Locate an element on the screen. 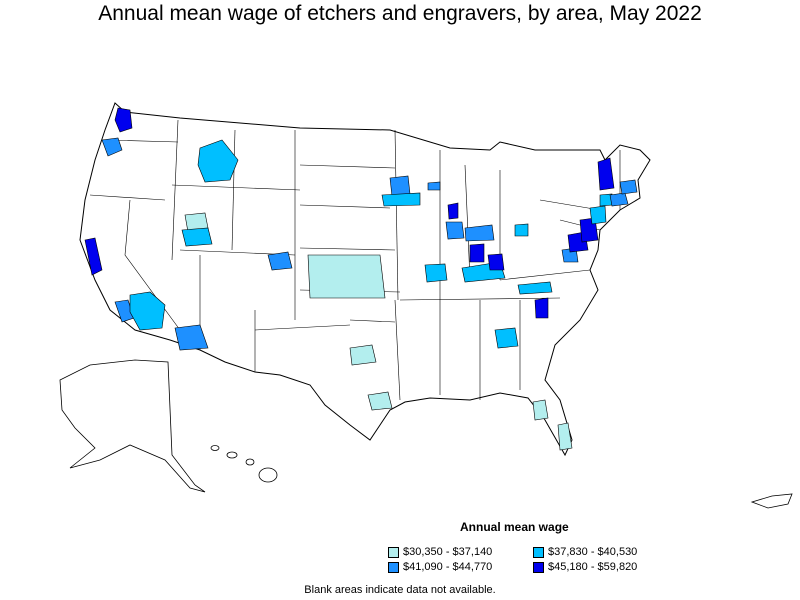 This screenshot has height=600, width=800. legend-title: Annual mean wage is located at coordinates (514, 527).